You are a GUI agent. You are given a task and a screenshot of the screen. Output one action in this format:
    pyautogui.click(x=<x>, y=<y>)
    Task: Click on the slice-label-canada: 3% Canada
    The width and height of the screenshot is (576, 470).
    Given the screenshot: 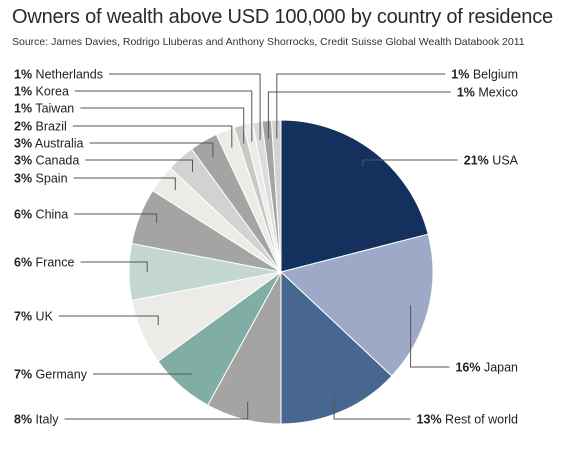 What is the action you would take?
    pyautogui.click(x=46, y=161)
    